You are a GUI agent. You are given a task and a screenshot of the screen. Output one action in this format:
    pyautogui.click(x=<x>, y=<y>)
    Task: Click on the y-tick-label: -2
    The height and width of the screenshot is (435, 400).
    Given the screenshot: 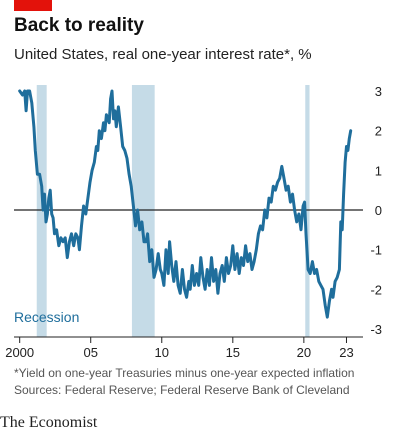 What is the action you would take?
    pyautogui.click(x=376, y=289)
    